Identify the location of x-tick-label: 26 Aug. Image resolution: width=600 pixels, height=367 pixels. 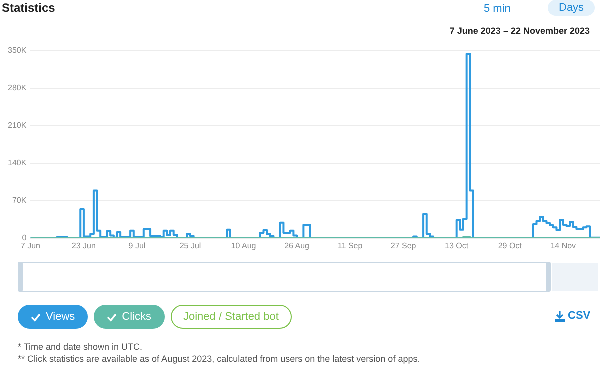
(297, 245).